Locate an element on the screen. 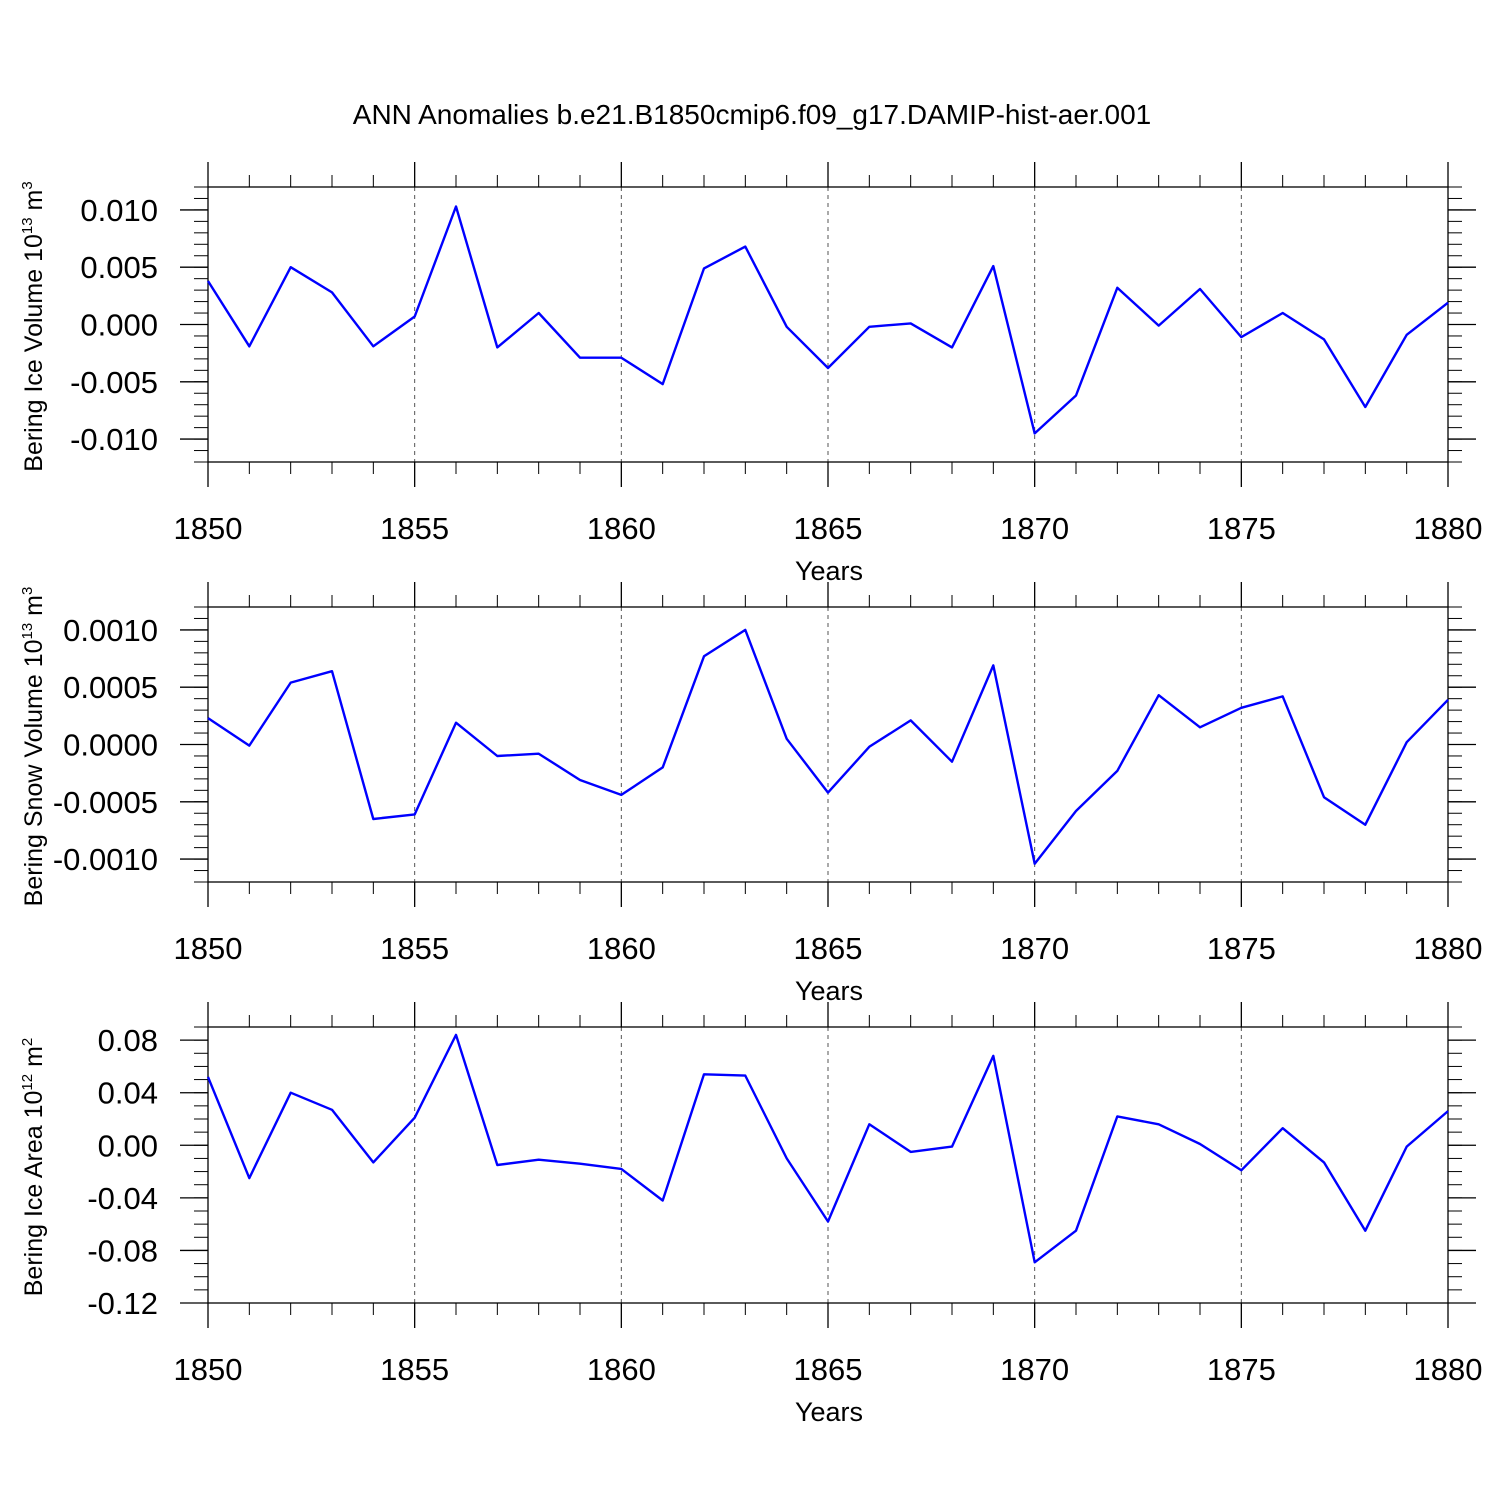 The width and height of the screenshot is (1500, 1505). y-tick-label: -0.010 is located at coordinates (114, 439).